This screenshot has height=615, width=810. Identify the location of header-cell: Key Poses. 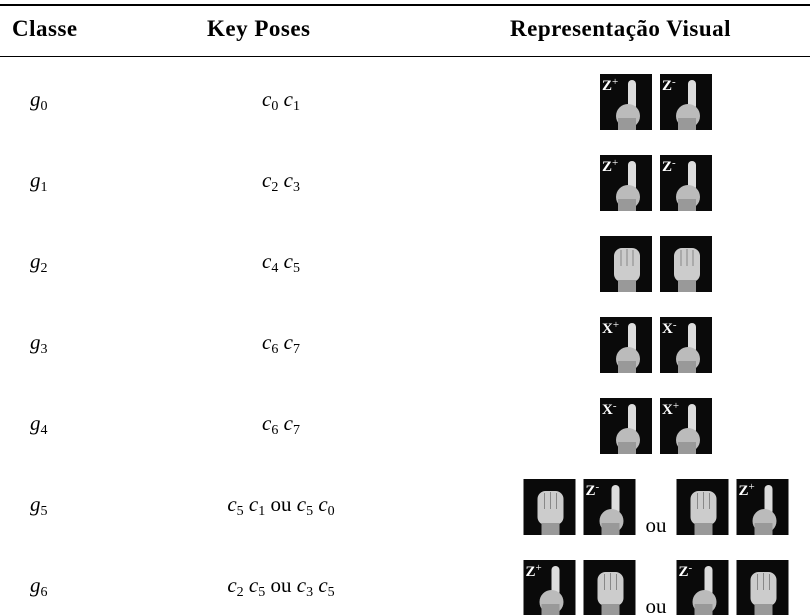
(259, 28).